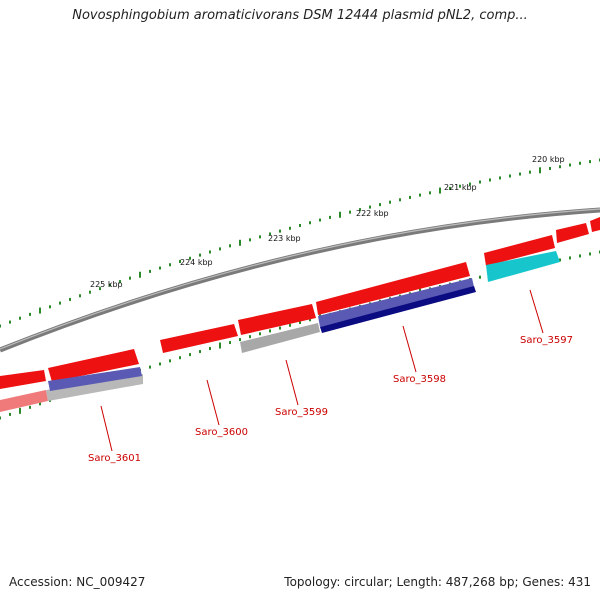  Describe the element at coordinates (77, 582) in the screenshot. I see `accession-text: Accession: NC_009427` at that location.